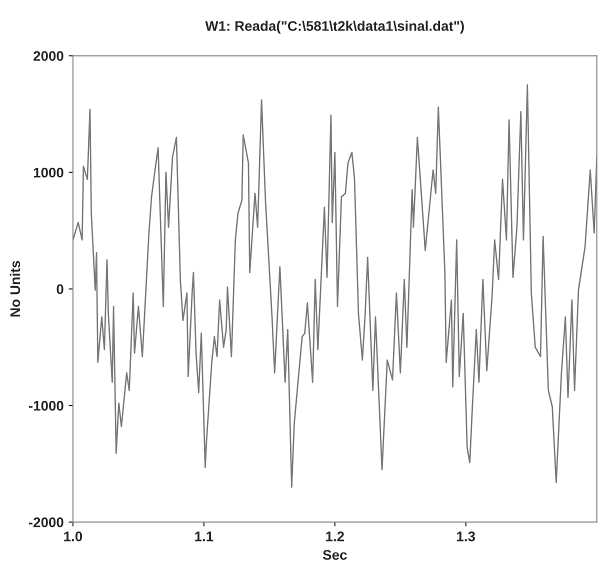 This screenshot has height=575, width=598. I want to click on x-tick-label: 1.1, so click(204, 537).